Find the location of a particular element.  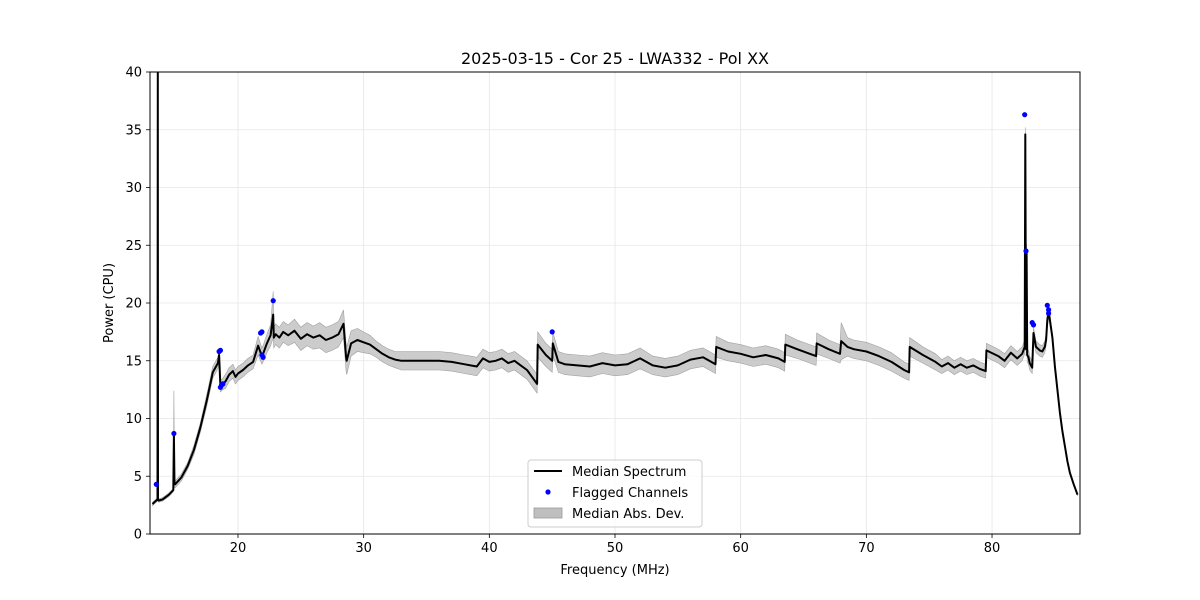

x-tick-label: 70 is located at coordinates (866, 548).